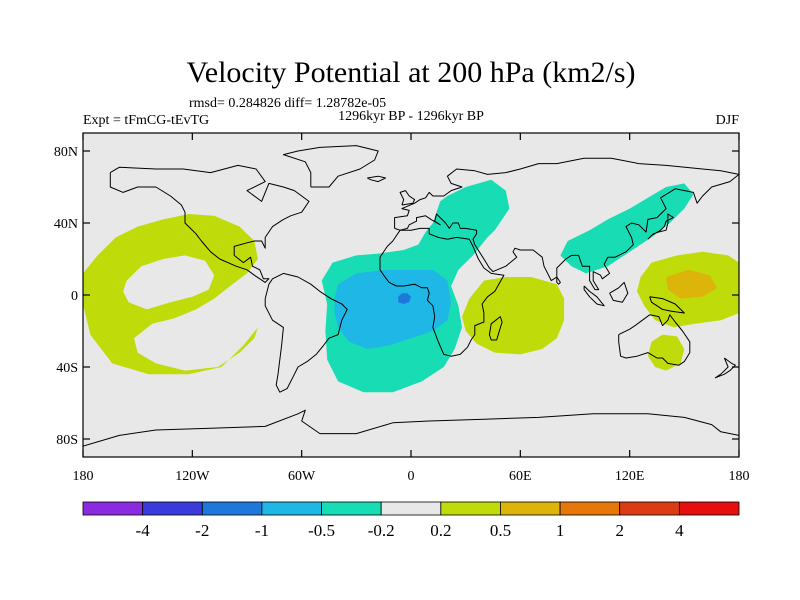 This screenshot has width=800, height=600. Describe the element at coordinates (209, 223) in the screenshot. I see `coast-north-america` at that location.